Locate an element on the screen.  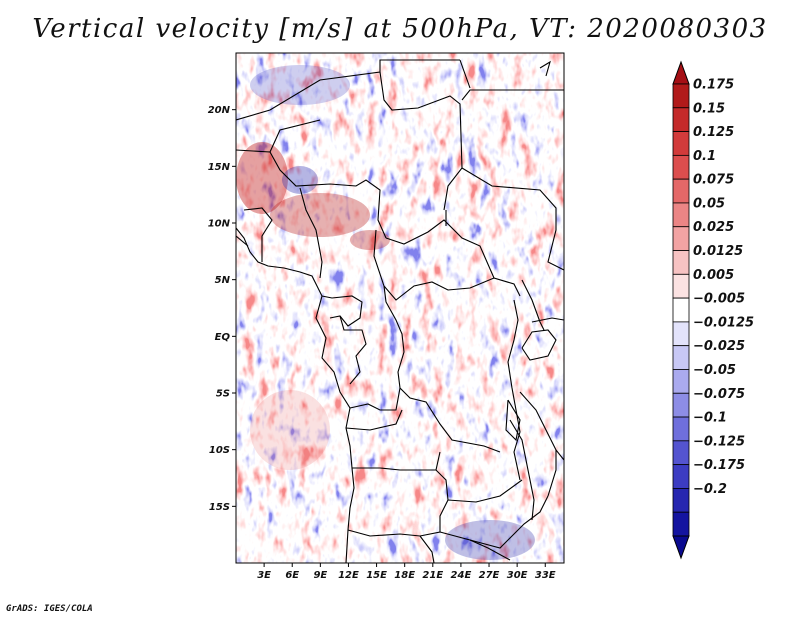
lon-tick-label: 27E is located at coordinates (489, 575).